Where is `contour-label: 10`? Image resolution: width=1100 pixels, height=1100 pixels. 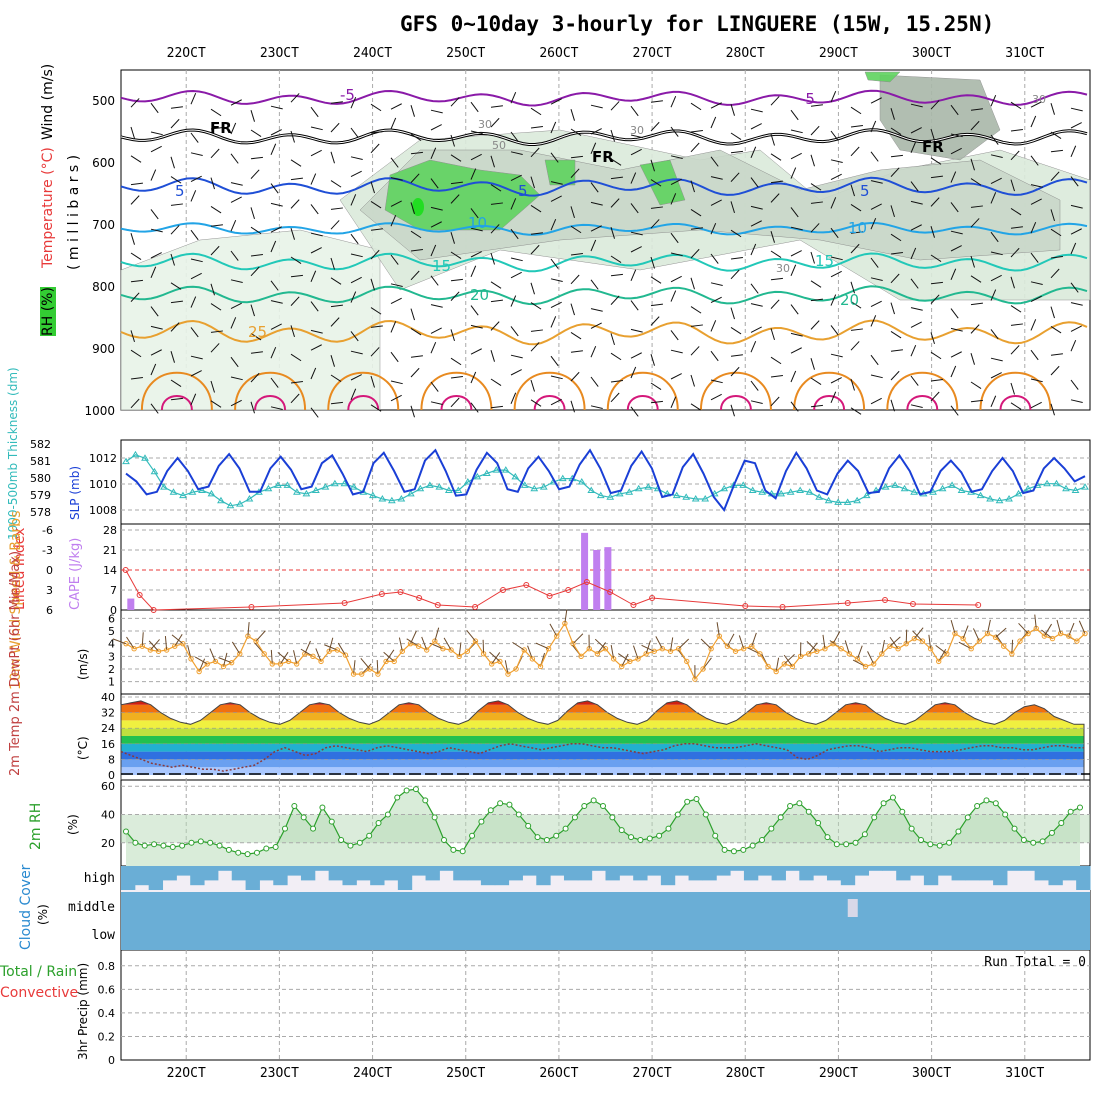 contour-label: 10 is located at coordinates (857, 228).